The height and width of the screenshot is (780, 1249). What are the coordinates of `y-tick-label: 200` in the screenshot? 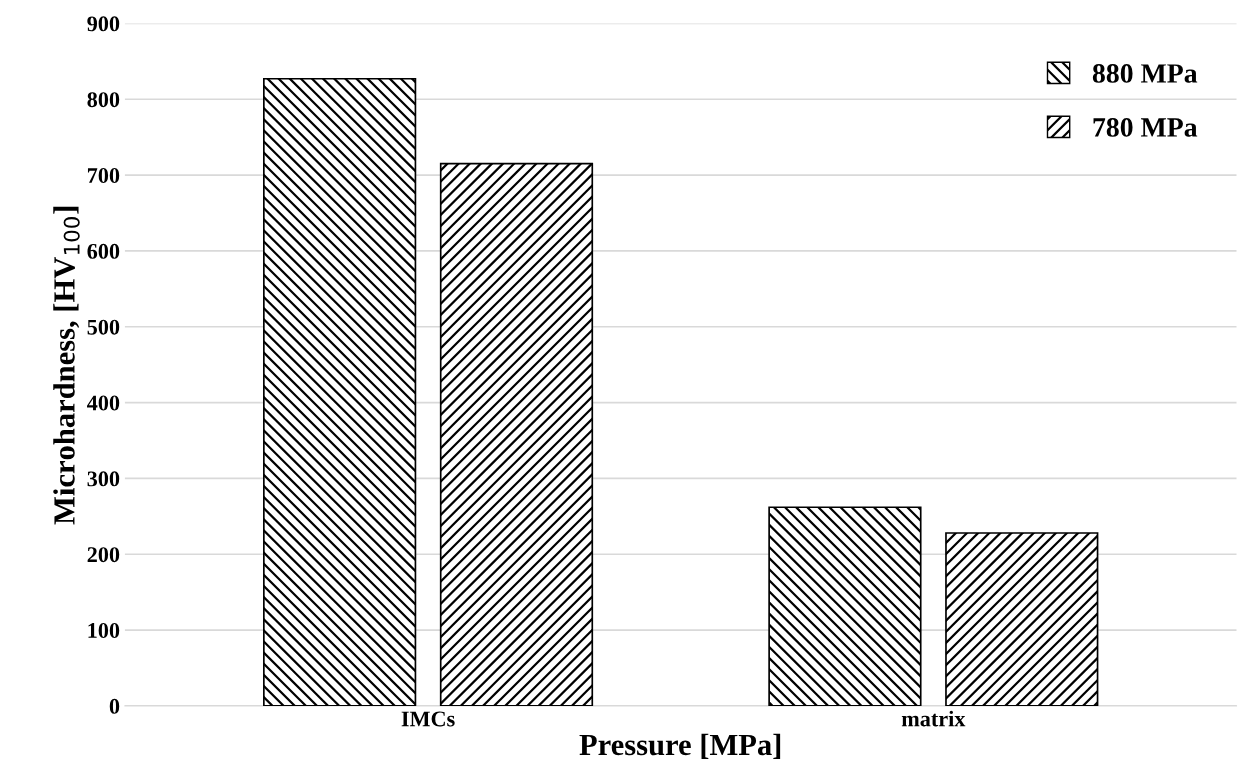 It's located at (103, 555).